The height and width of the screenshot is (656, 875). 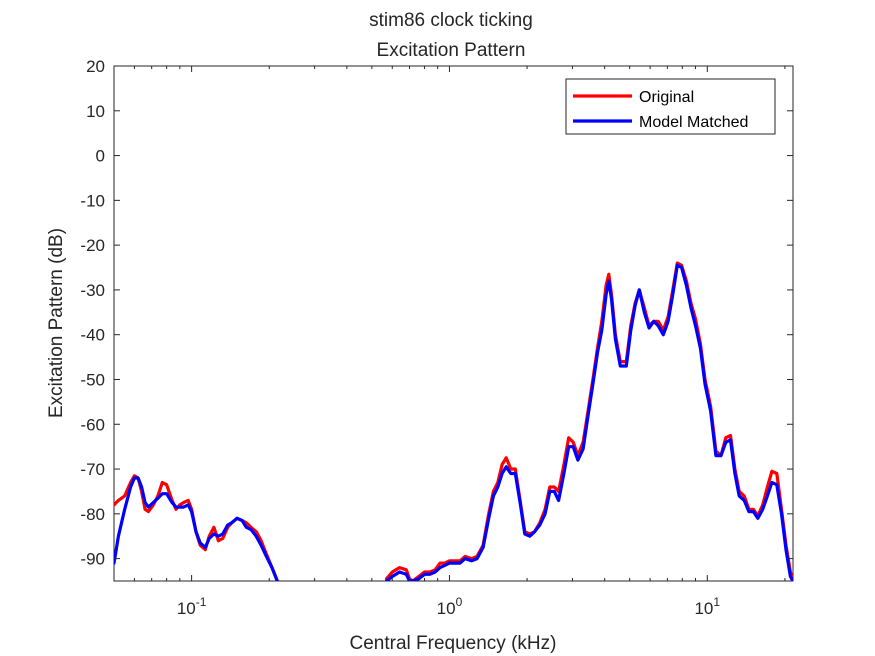 I want to click on x-tick-label: 10¹, so click(x=707, y=606).